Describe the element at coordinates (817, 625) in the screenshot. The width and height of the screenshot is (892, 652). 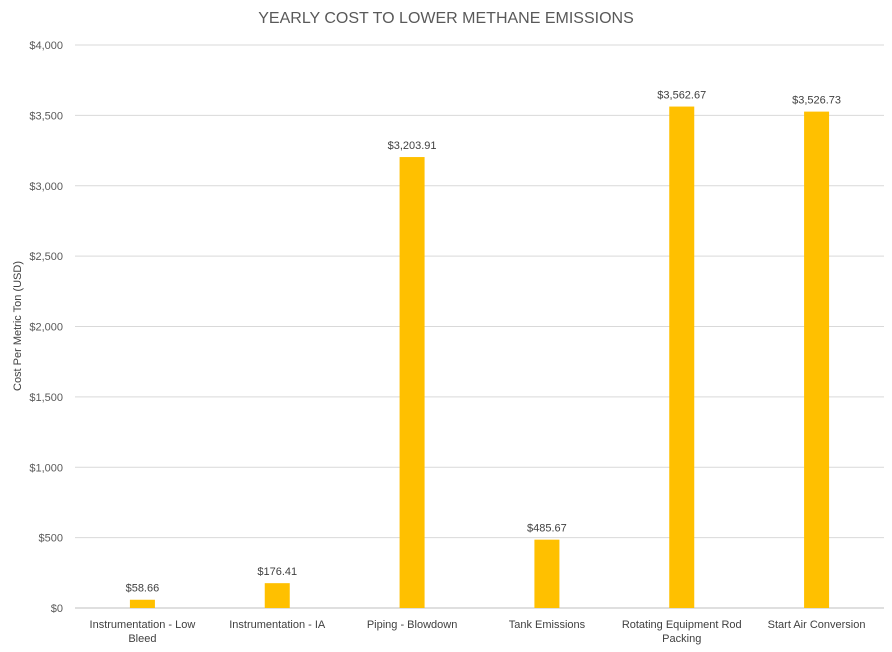
I see `x-tick-label: Start Air Conversion` at that location.